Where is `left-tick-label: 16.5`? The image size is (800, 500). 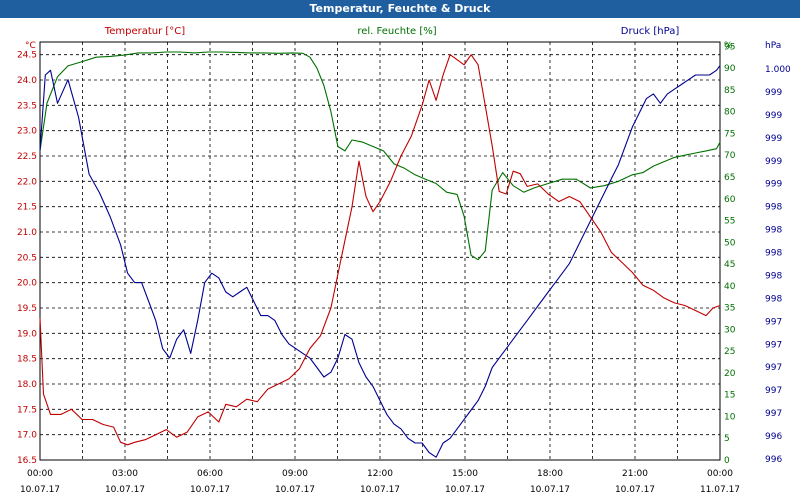 left-tick-label: 16.5 is located at coordinates (27, 461).